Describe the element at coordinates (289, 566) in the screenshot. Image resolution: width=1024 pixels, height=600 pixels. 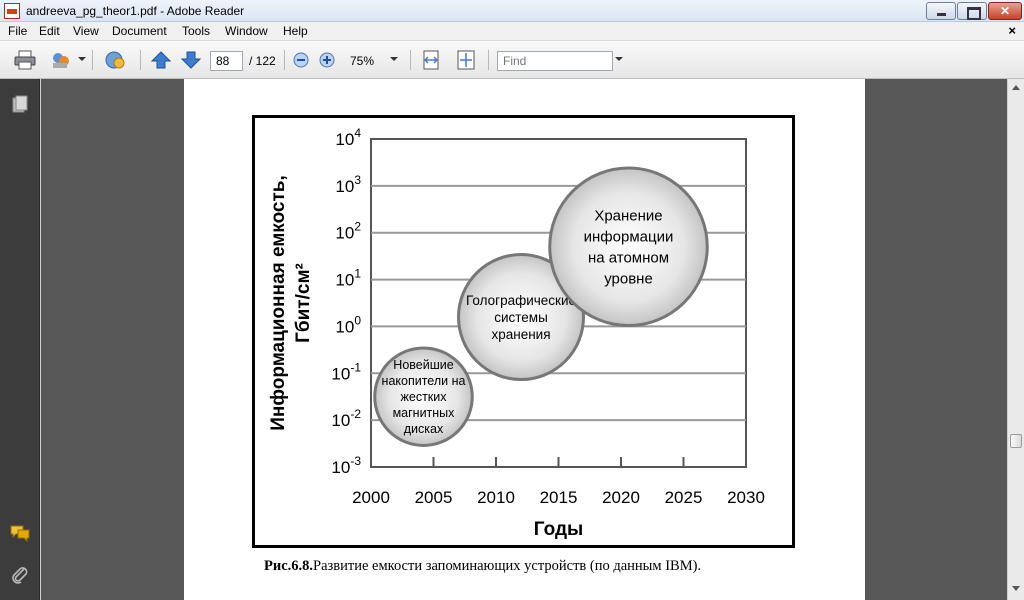
I see `caption-label: Рис.6.8.` at that location.